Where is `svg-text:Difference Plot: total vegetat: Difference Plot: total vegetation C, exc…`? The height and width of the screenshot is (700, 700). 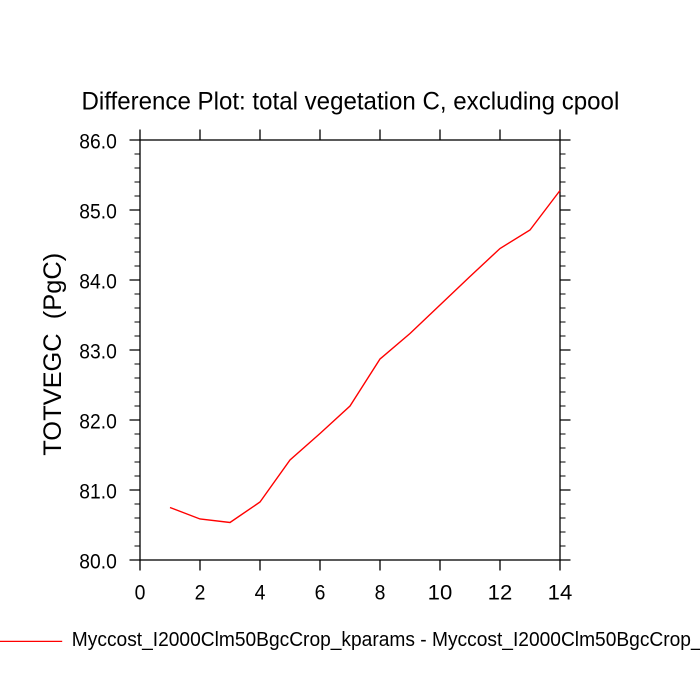
svg-text:Difference Plot: total vegetat: Difference Plot: total vegetation C, exc… is located at coordinates (351, 102).